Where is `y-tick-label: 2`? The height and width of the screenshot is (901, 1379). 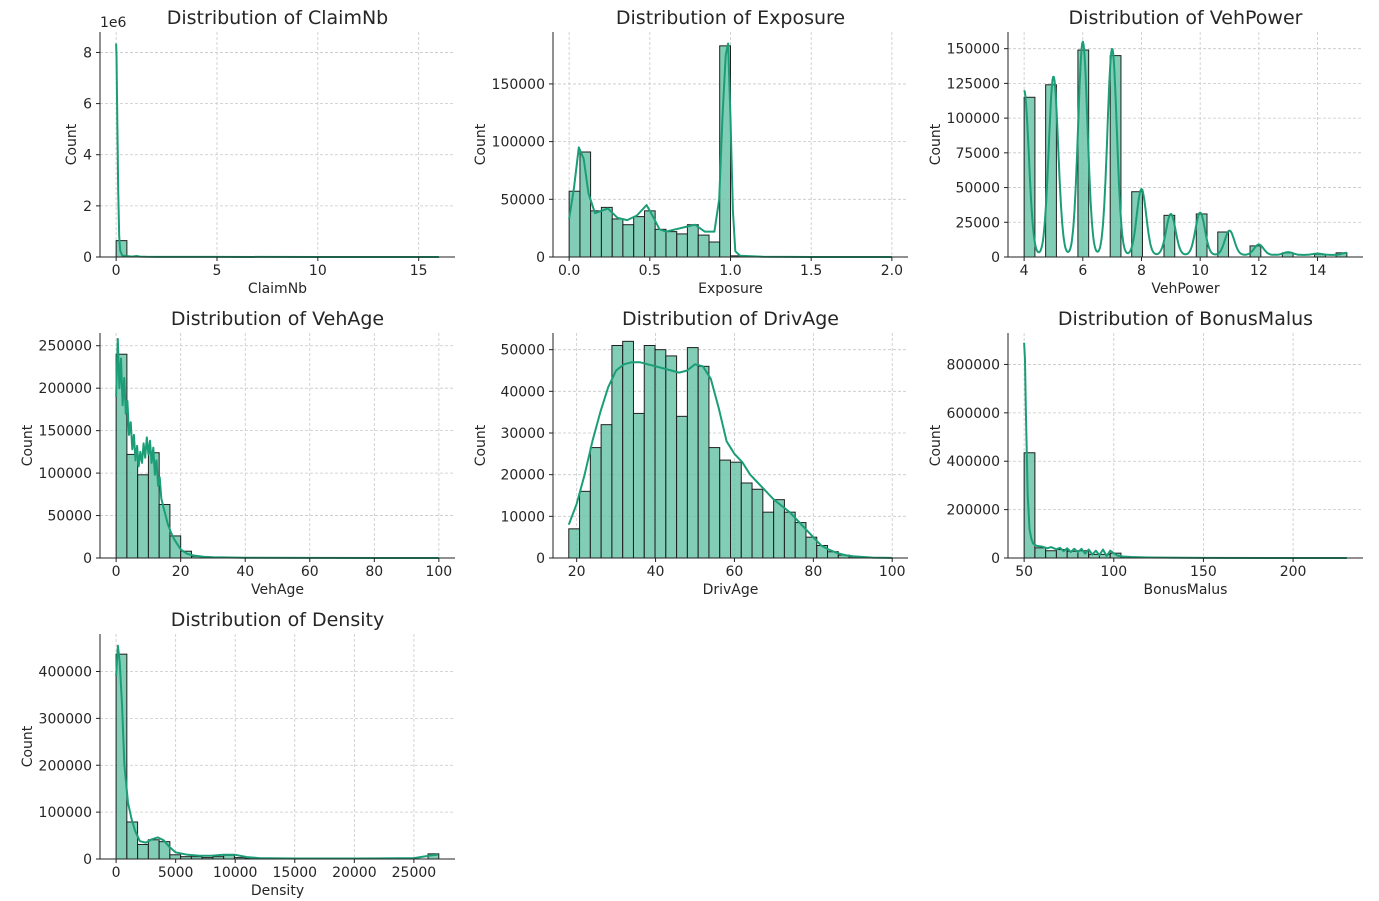 y-tick-label: 2 is located at coordinates (87, 207).